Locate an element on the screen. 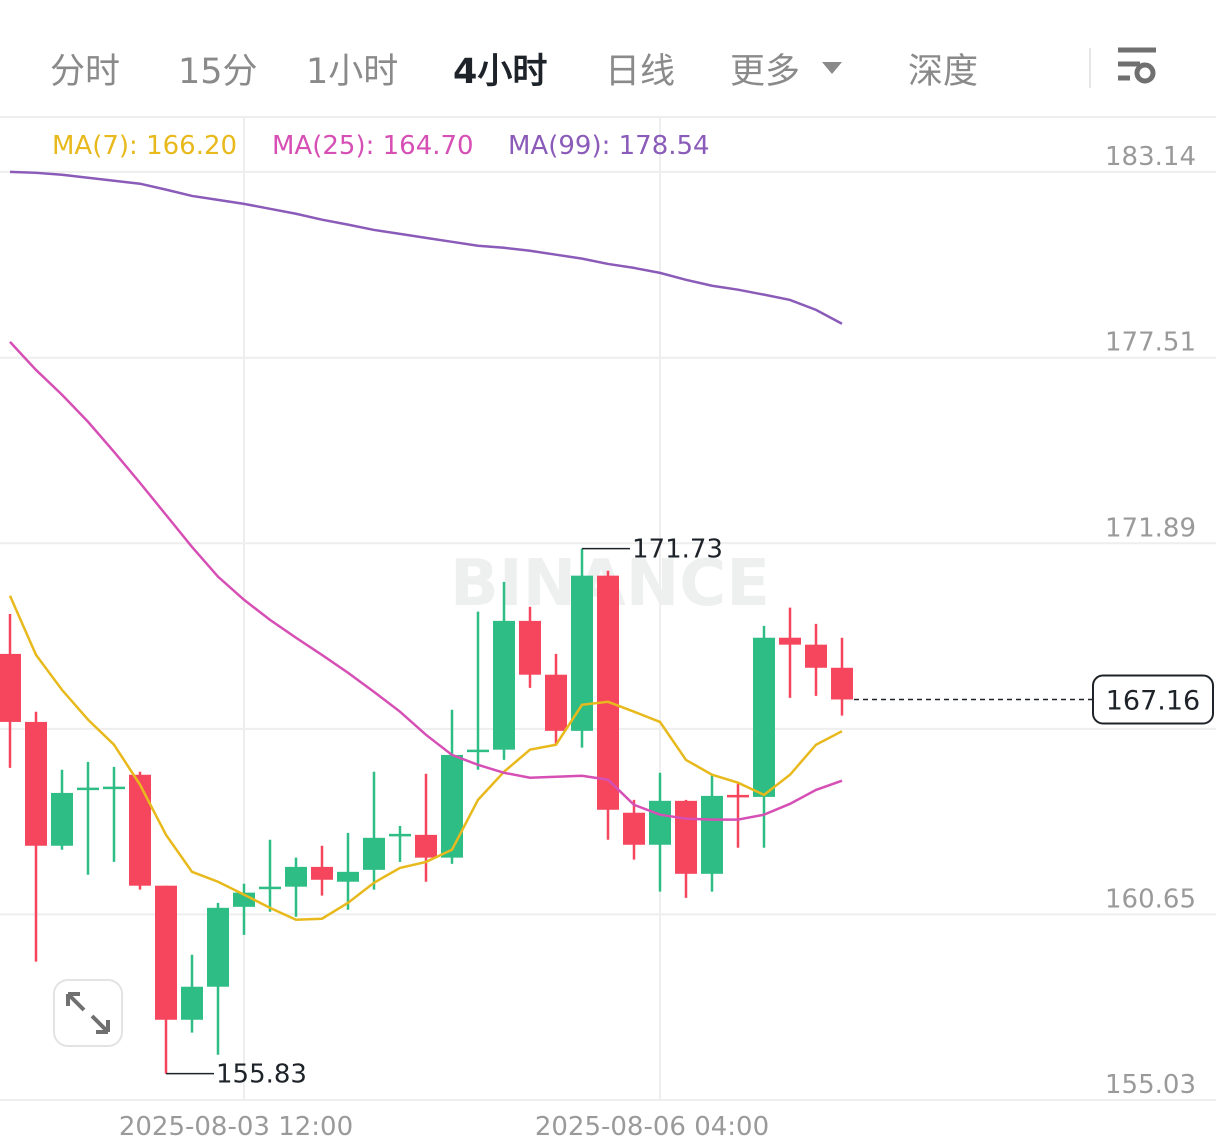 The width and height of the screenshot is (1216, 1139). tab: 1小时 is located at coordinates (352, 72).